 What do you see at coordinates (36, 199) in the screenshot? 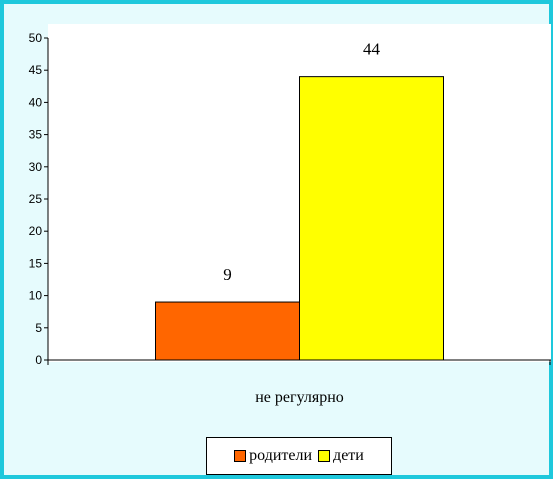
I see `y-tick-label: 25` at bounding box center [36, 199].